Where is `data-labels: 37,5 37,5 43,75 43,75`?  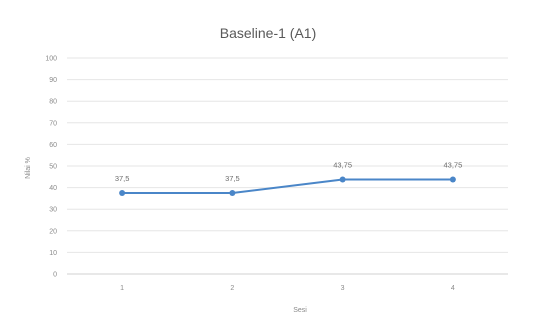 data-labels: 37,5 37,5 43,75 43,75 is located at coordinates (288, 172).